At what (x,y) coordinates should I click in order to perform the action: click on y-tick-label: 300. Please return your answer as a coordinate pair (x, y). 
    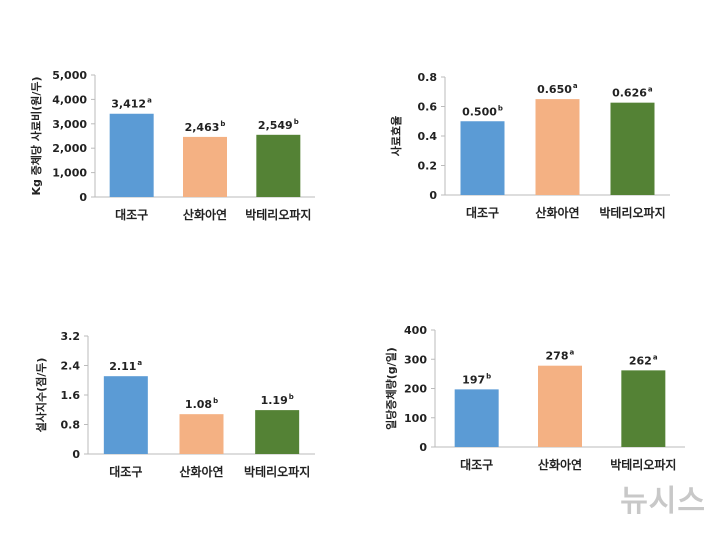
    Looking at the image, I should click on (415, 359).